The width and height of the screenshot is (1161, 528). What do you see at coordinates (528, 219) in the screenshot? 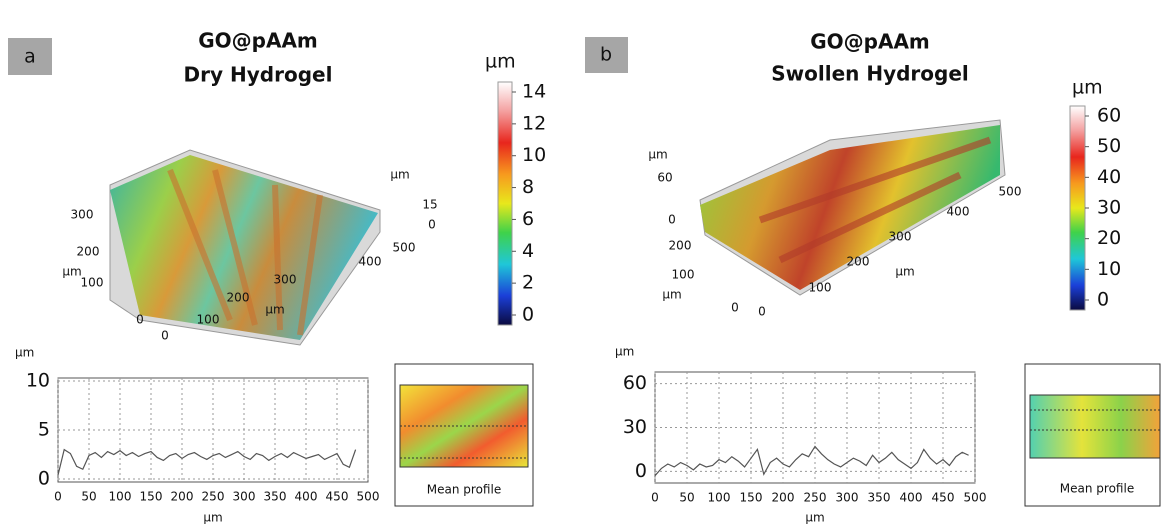
I see `colorbar-tick-label: 6` at bounding box center [528, 219].